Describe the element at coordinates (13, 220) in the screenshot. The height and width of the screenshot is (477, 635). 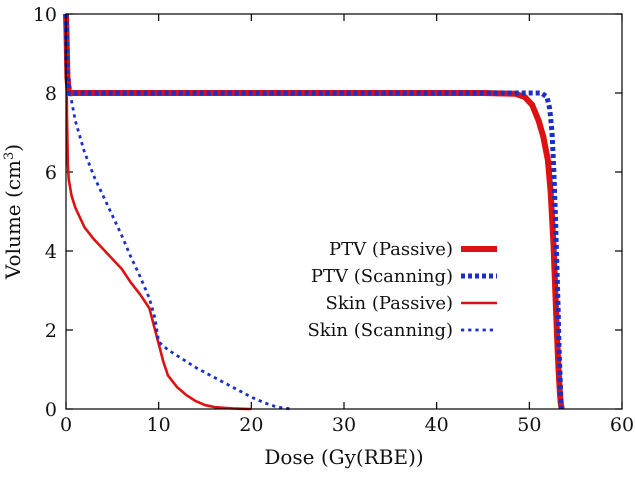
I see `y-axis-label-prefix: Volume (cm` at that location.